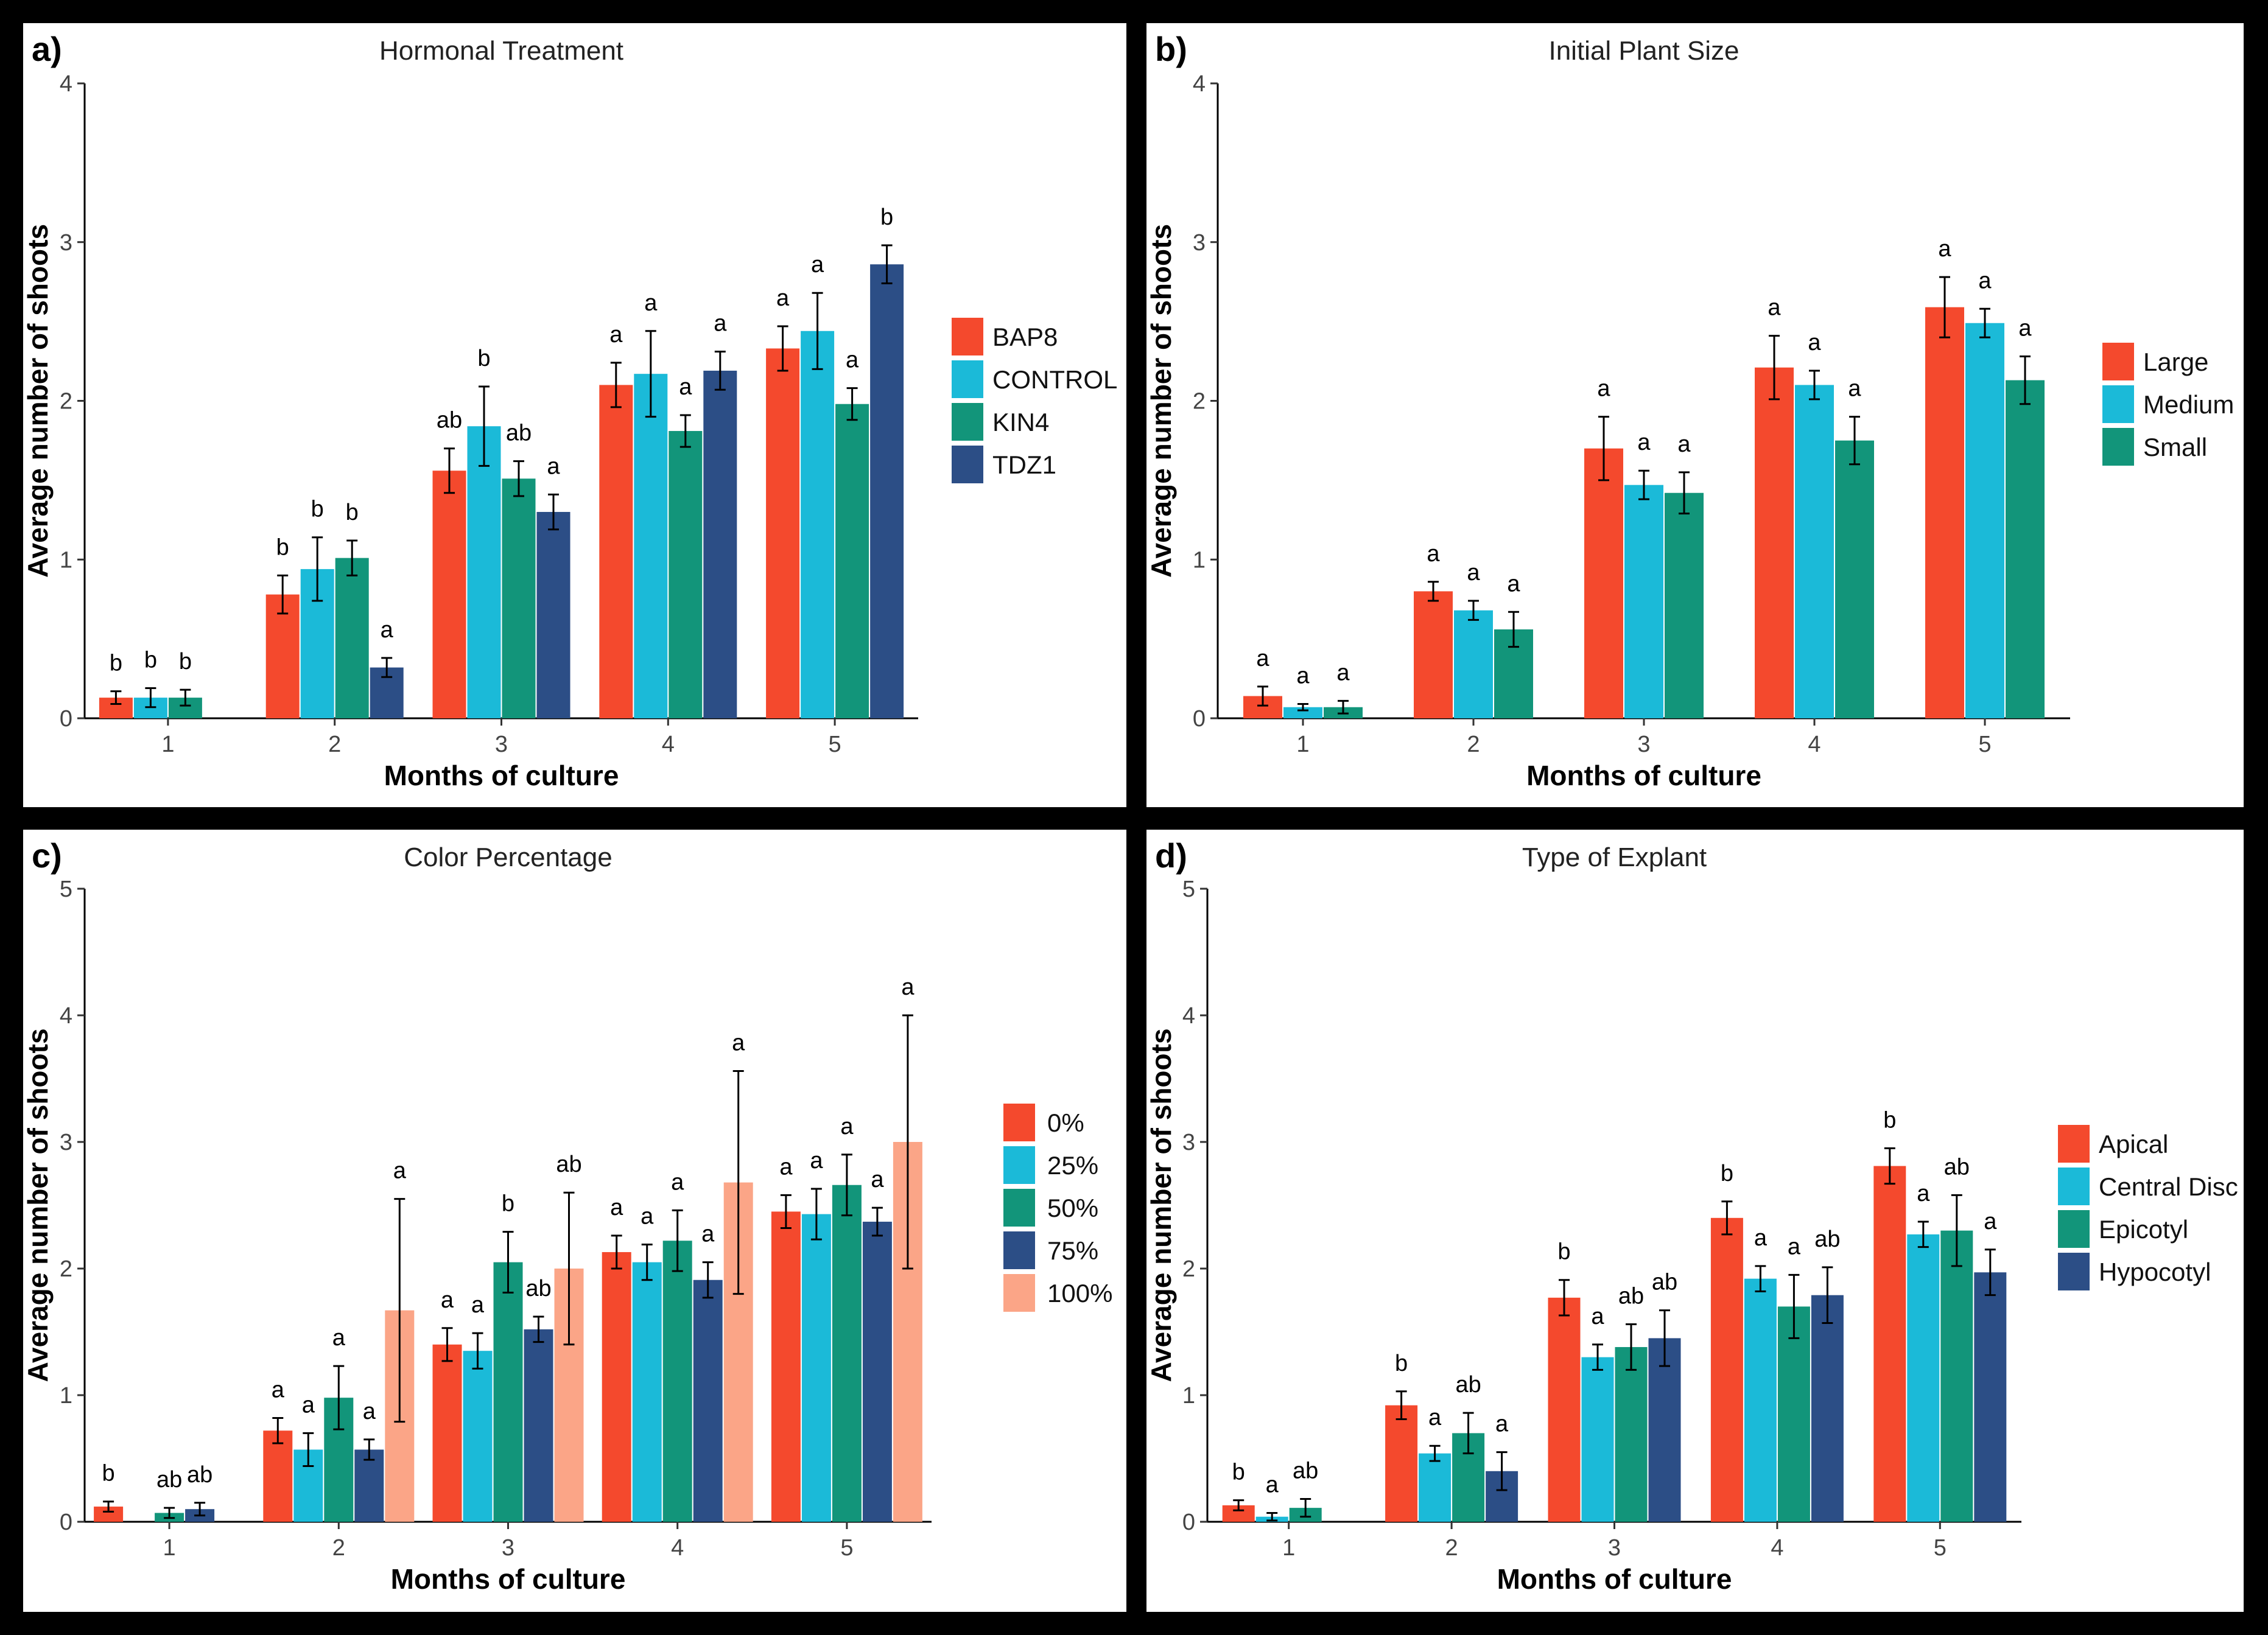 The image size is (2268, 1635). What do you see at coordinates (1025, 337) in the screenshot?
I see `legend-label: BAP8` at bounding box center [1025, 337].